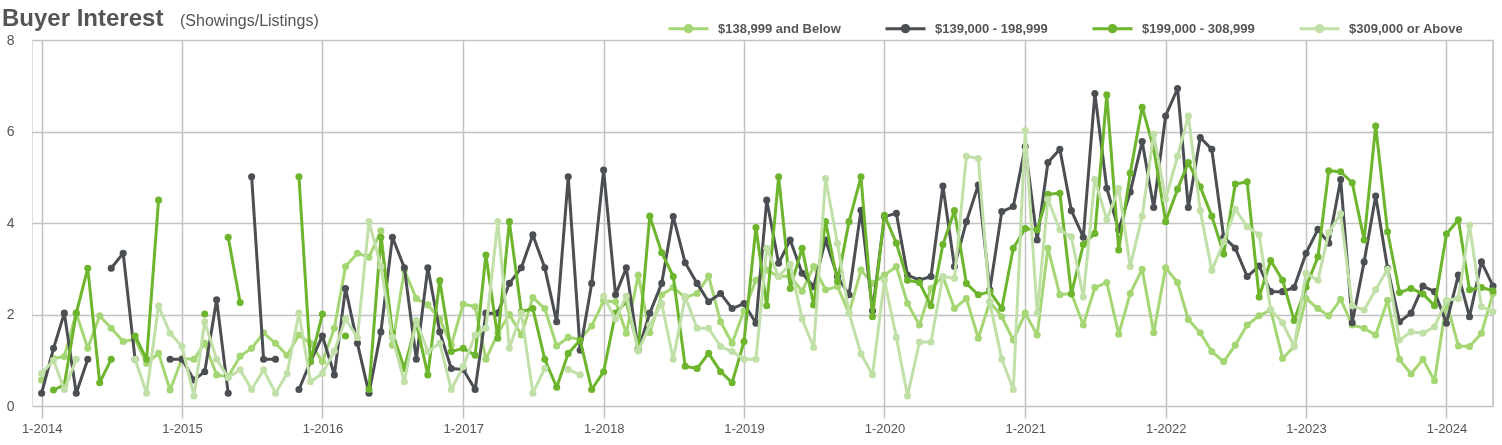 Image resolution: width=1502 pixels, height=445 pixels. Describe the element at coordinates (1306, 428) in the screenshot. I see `x-tick-label: 1-2023` at that location.